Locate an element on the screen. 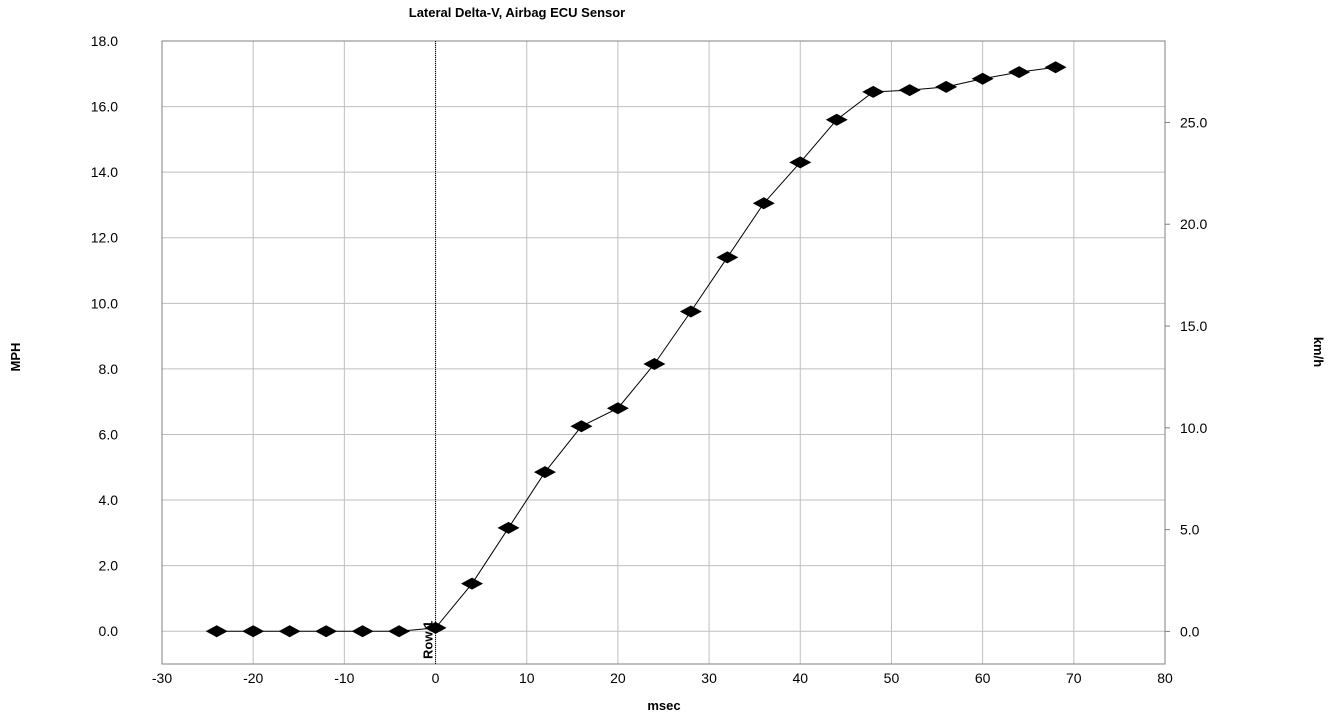 The width and height of the screenshot is (1338, 715). x-tick-label: -20 is located at coordinates (253, 678).